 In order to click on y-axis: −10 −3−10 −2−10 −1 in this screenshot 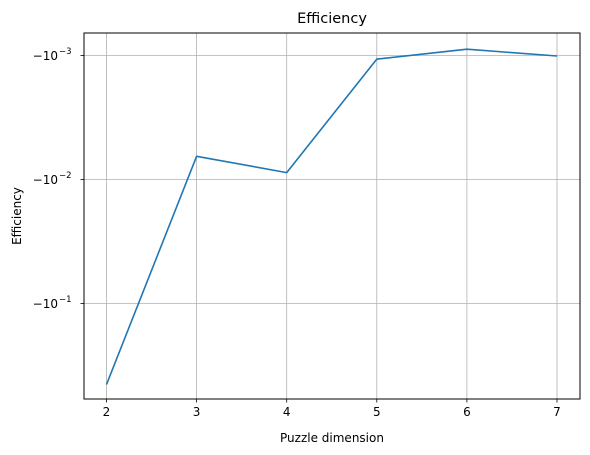, I will do `click(58, 179)`.